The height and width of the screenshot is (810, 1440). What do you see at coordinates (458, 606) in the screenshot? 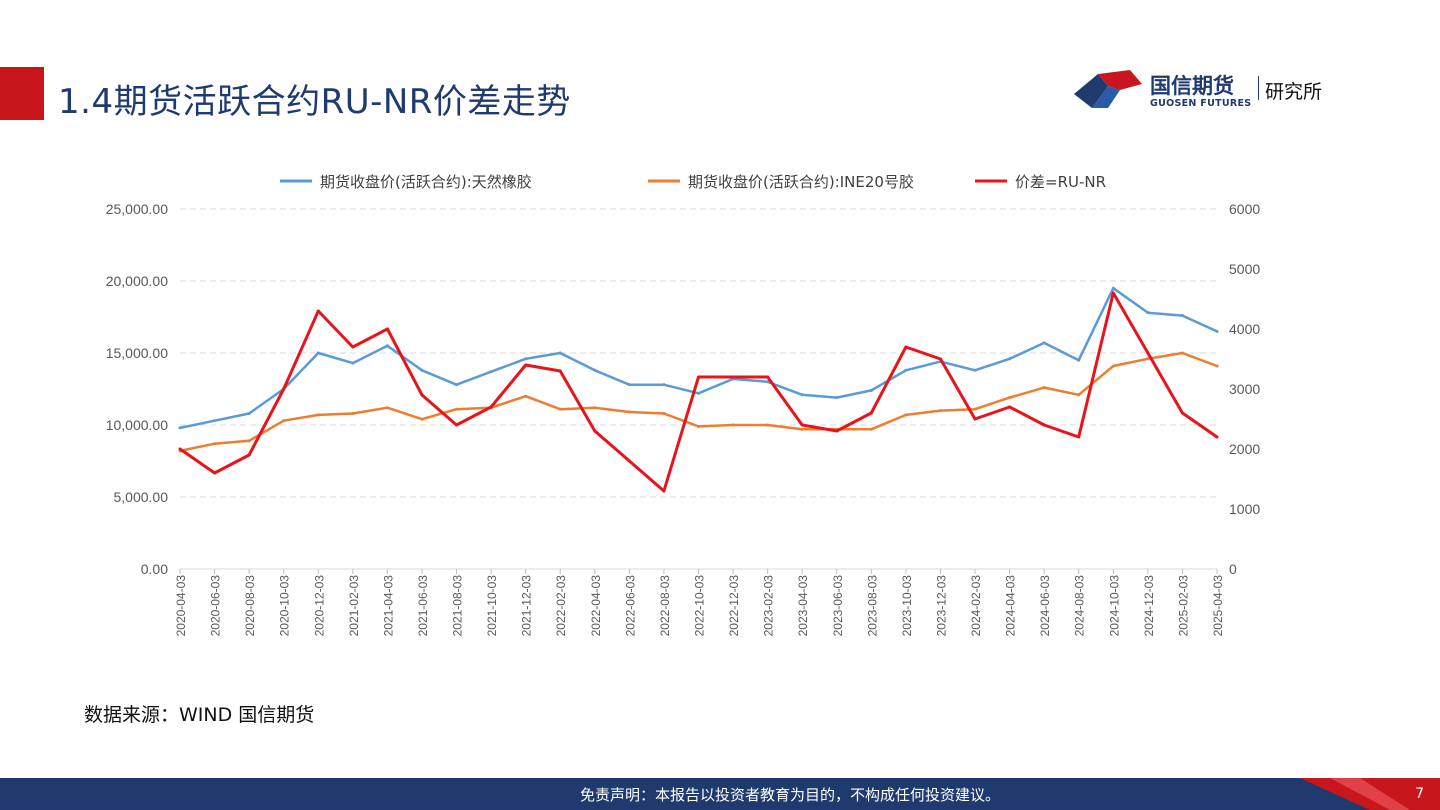
I see `x-tick-label: 2021-08-03` at bounding box center [458, 606].